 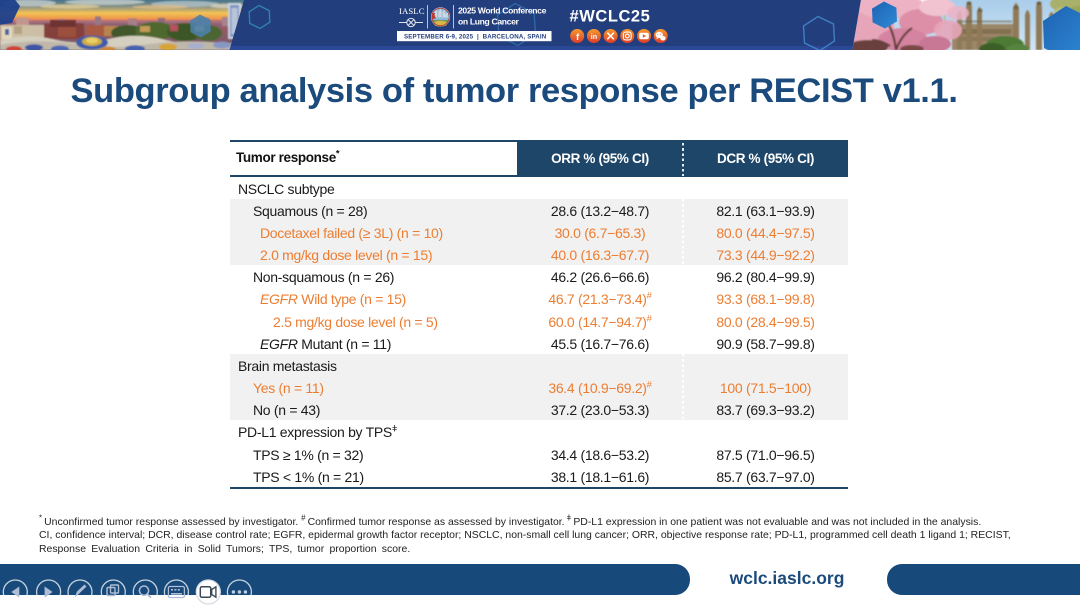 I want to click on svg-text: 2025 World Conference, so click(x=502, y=11).